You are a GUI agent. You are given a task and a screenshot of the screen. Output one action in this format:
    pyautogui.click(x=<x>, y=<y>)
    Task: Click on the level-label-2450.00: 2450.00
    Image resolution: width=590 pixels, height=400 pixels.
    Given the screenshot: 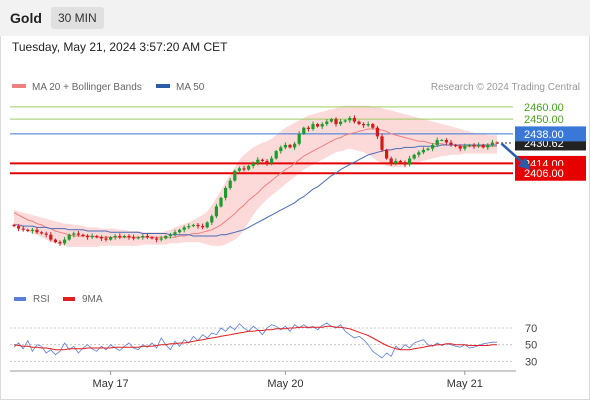 What is the action you would take?
    pyautogui.click(x=544, y=120)
    